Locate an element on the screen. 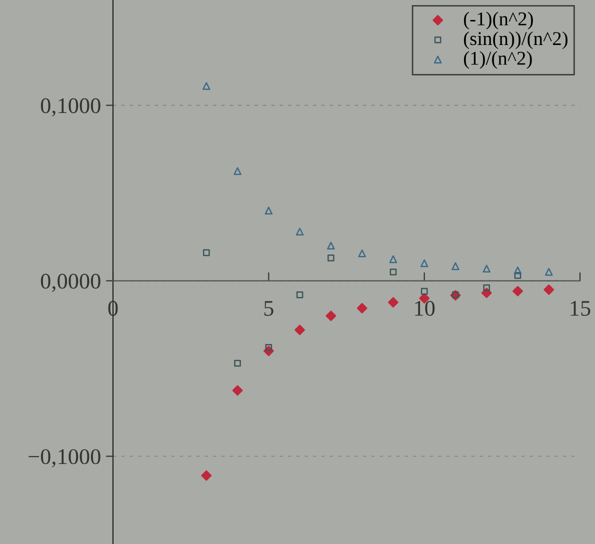 The image size is (595, 544). legend-label: (sin(n))/(n^2) is located at coordinates (516, 40).